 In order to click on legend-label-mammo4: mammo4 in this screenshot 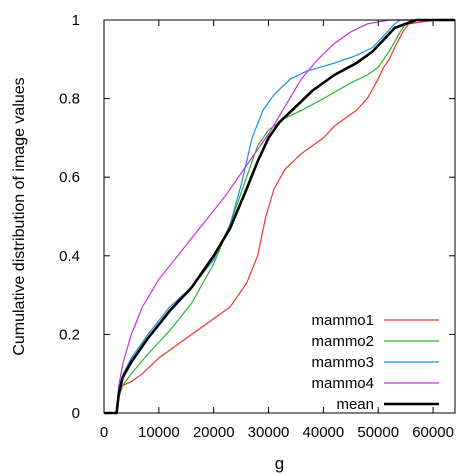, I will do `click(342, 383)`.